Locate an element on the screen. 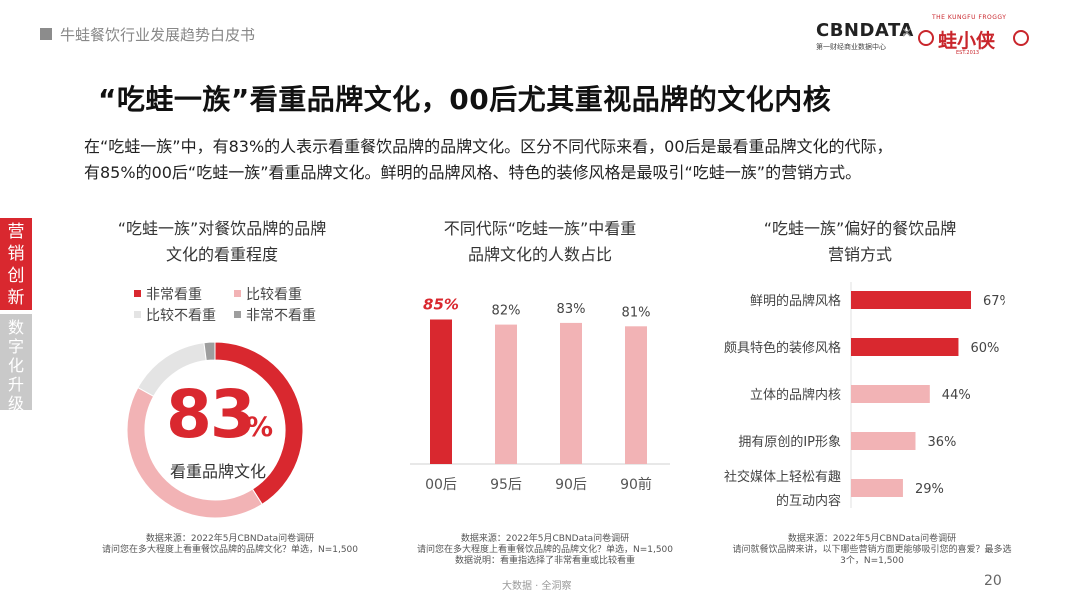 The image size is (1080, 608). hbar-category-label: 社交媒体上轻松有趣 is located at coordinates (782, 477).